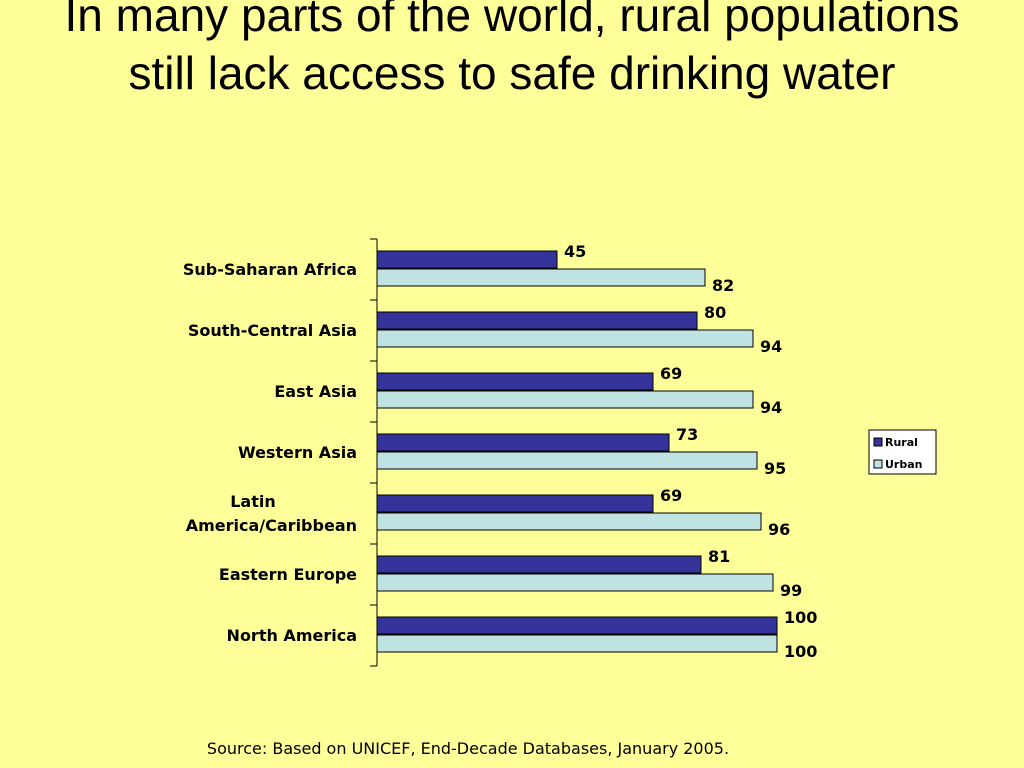 The width and height of the screenshot is (1024, 768). What do you see at coordinates (902, 452) in the screenshot?
I see `legend: Rural Urban` at bounding box center [902, 452].